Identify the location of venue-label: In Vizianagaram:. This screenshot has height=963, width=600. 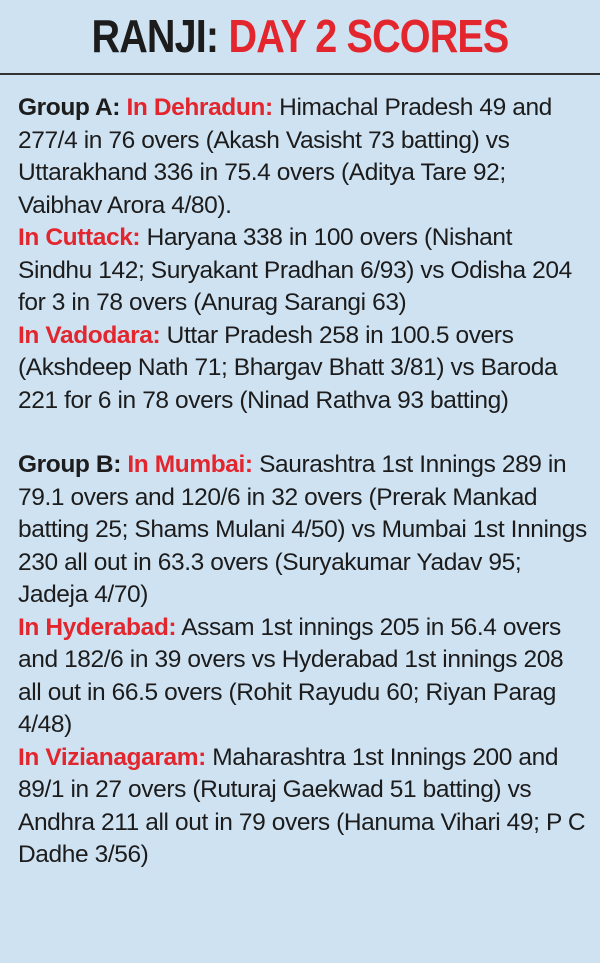
(112, 757).